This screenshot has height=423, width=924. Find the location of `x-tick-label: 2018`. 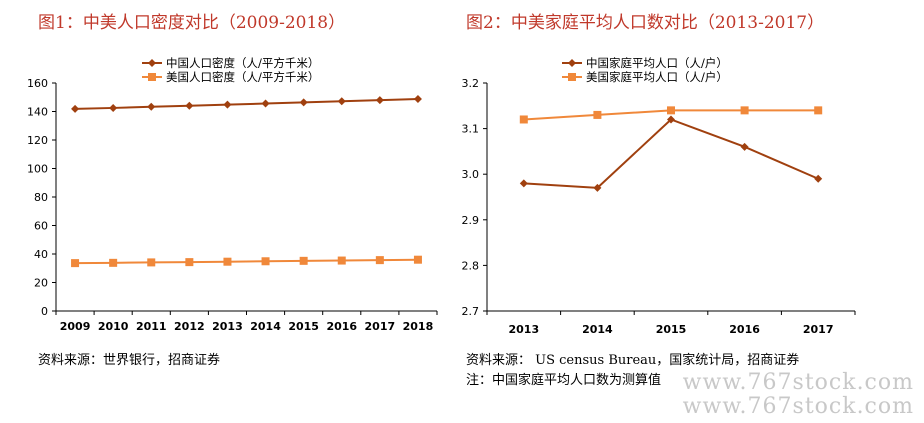

x-tick-label: 2018 is located at coordinates (418, 326).